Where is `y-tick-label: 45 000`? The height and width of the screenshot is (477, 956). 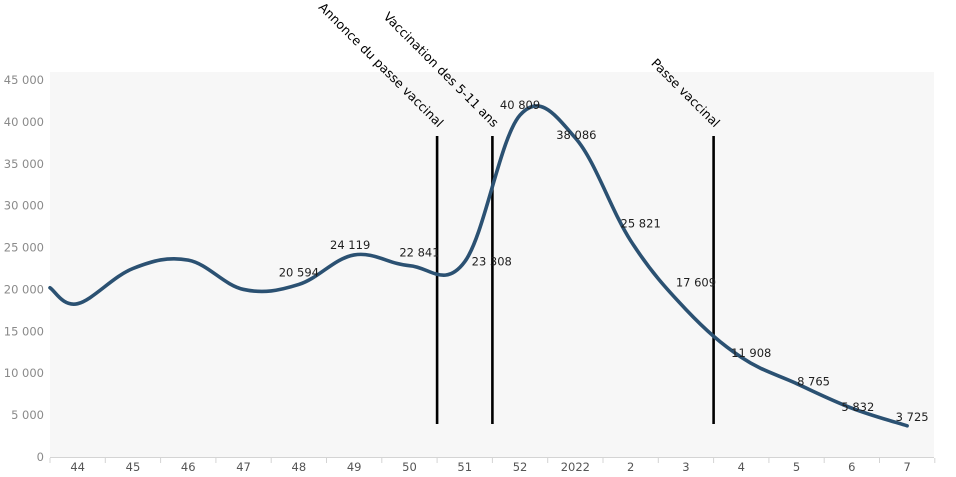 y-tick-label: 45 000 is located at coordinates (24, 80).